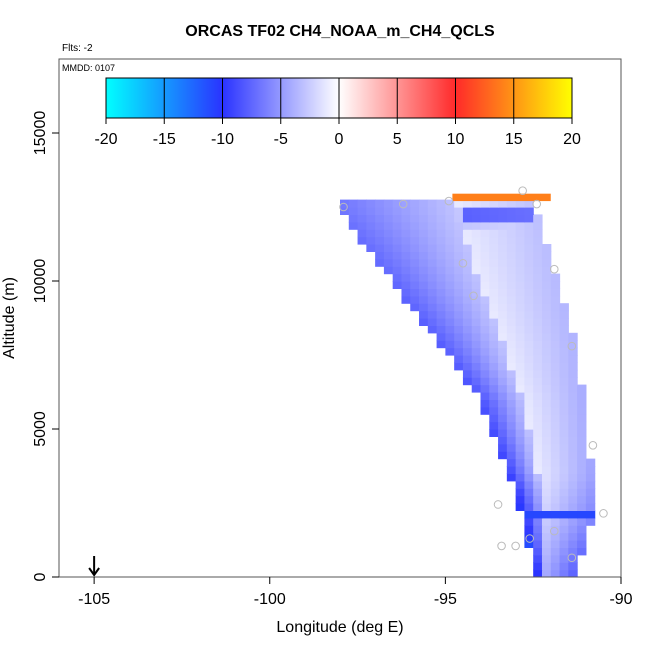  Describe the element at coordinates (222, 139) in the screenshot. I see `colorbar-tick-label: -10` at that location.